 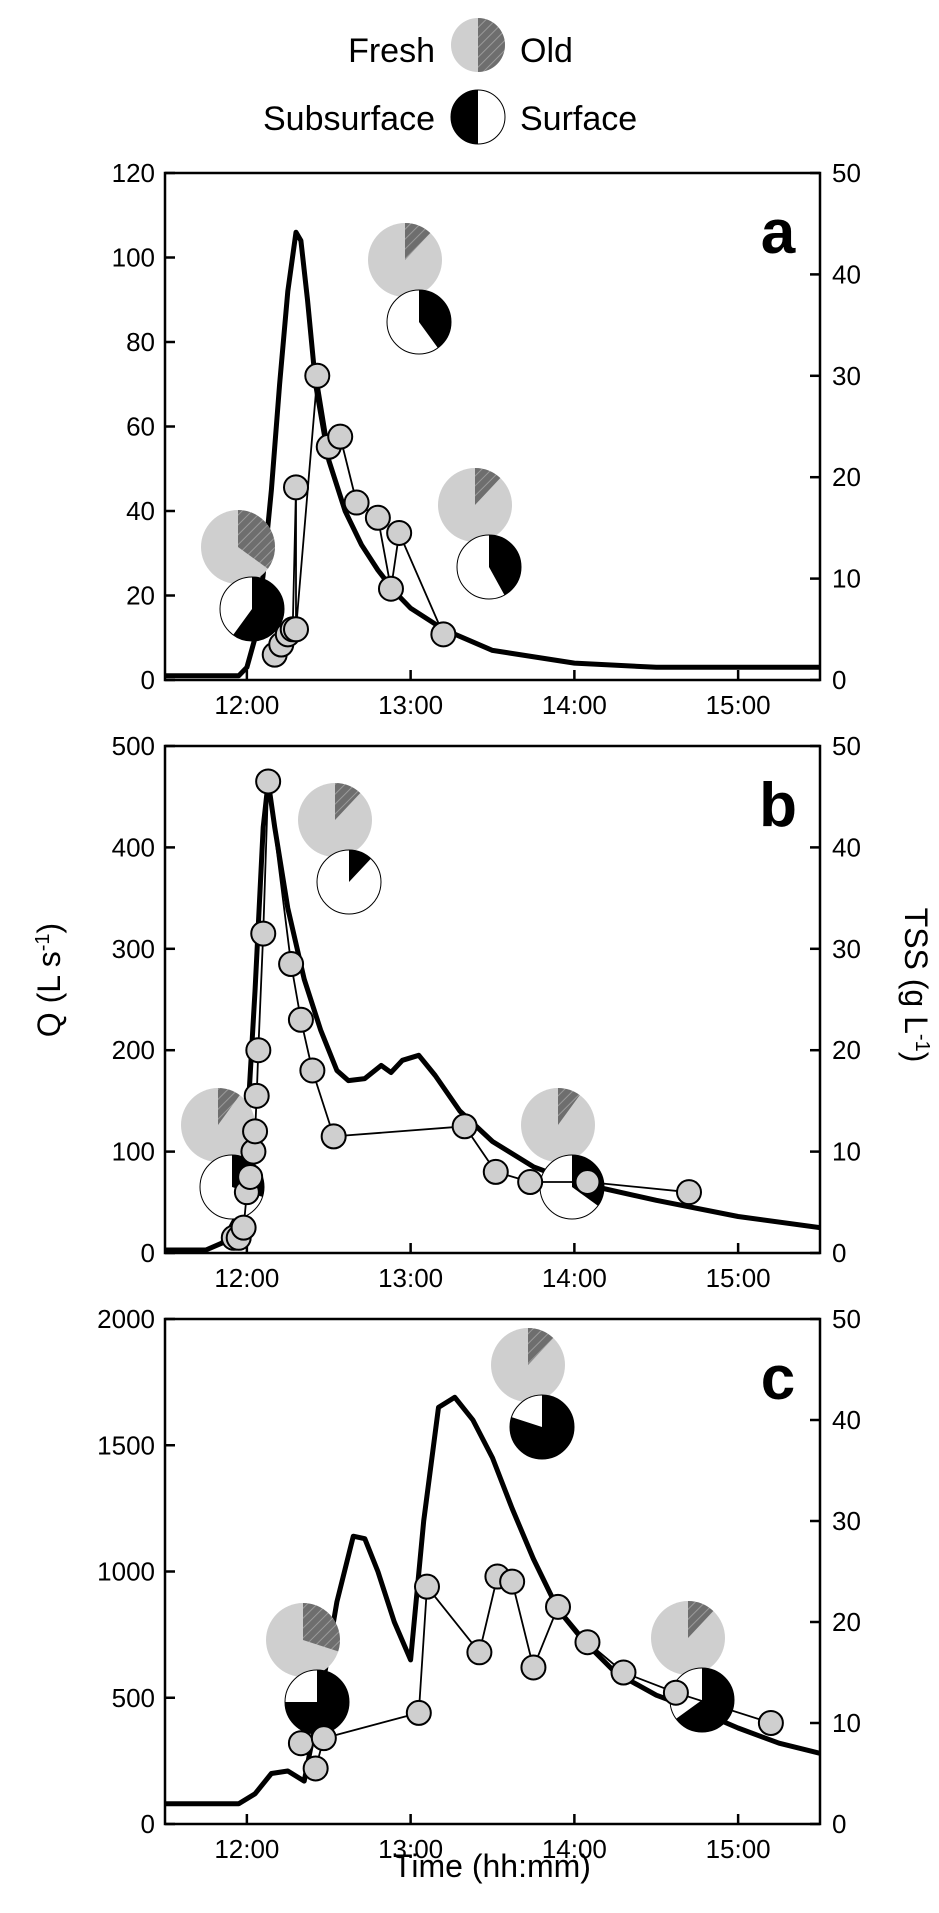 I want to click on panel-label: c, so click(x=778, y=1378).